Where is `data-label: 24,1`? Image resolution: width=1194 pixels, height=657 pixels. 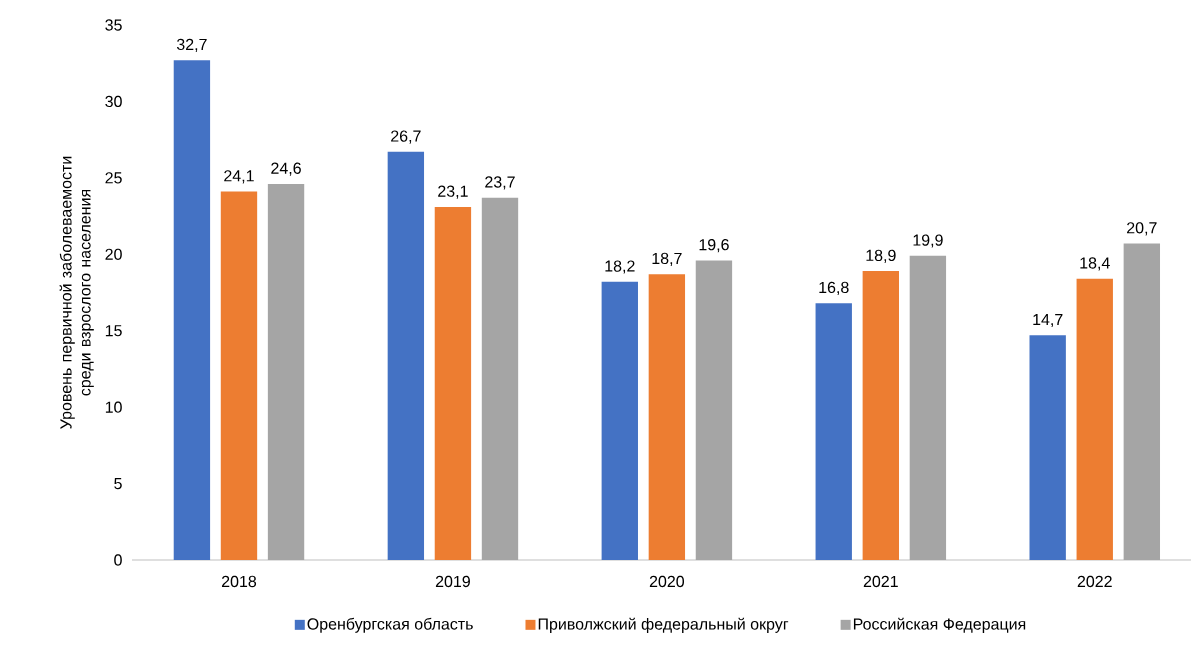 data-label: 24,1 is located at coordinates (239, 177).